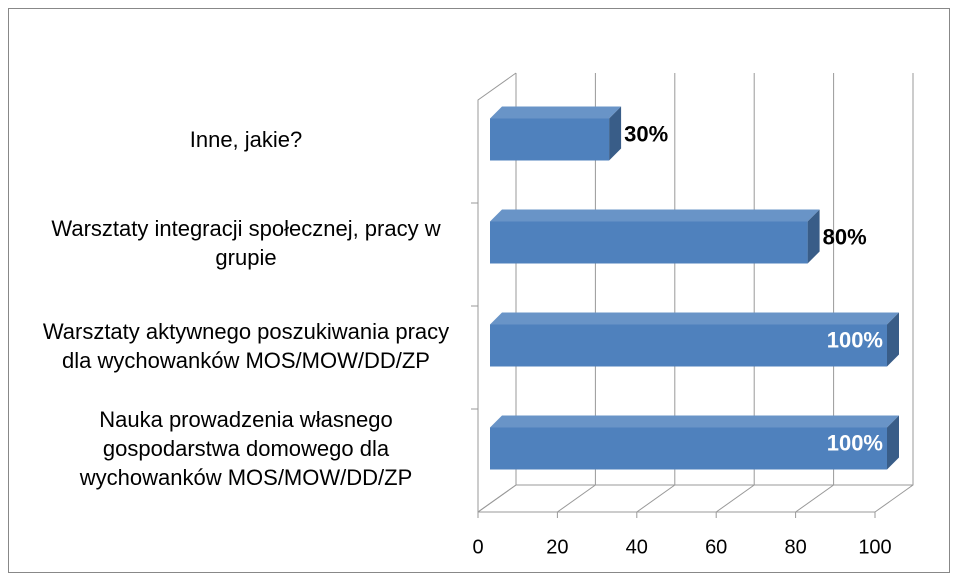  Describe the element at coordinates (874, 547) in the screenshot. I see `x-tick-label: 100` at that location.